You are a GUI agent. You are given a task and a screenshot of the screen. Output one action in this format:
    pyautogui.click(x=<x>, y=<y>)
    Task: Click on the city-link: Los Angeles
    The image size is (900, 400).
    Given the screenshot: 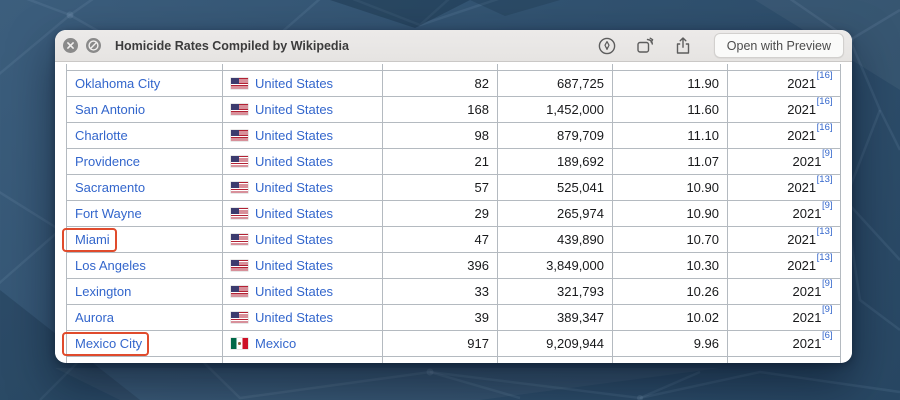 What is the action you would take?
    pyautogui.click(x=110, y=265)
    